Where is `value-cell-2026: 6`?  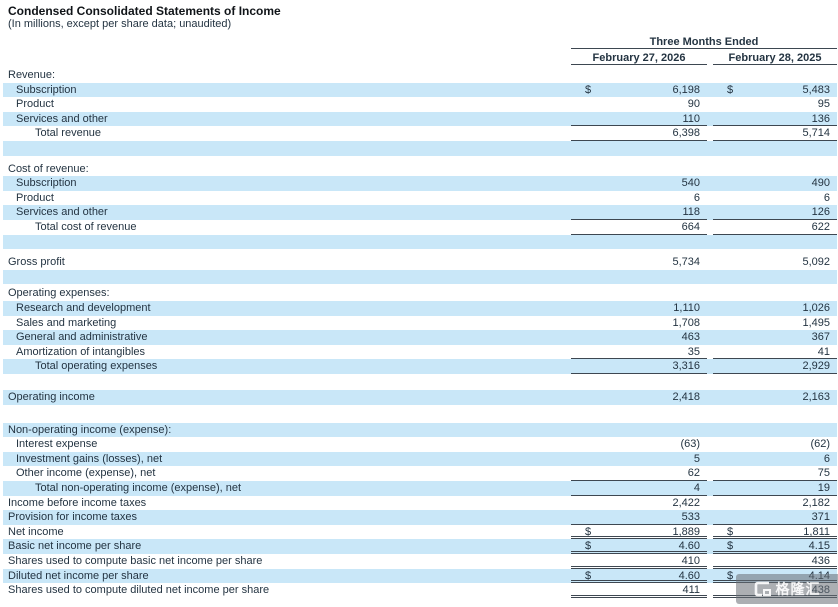 value-cell-2026: 6 is located at coordinates (639, 198).